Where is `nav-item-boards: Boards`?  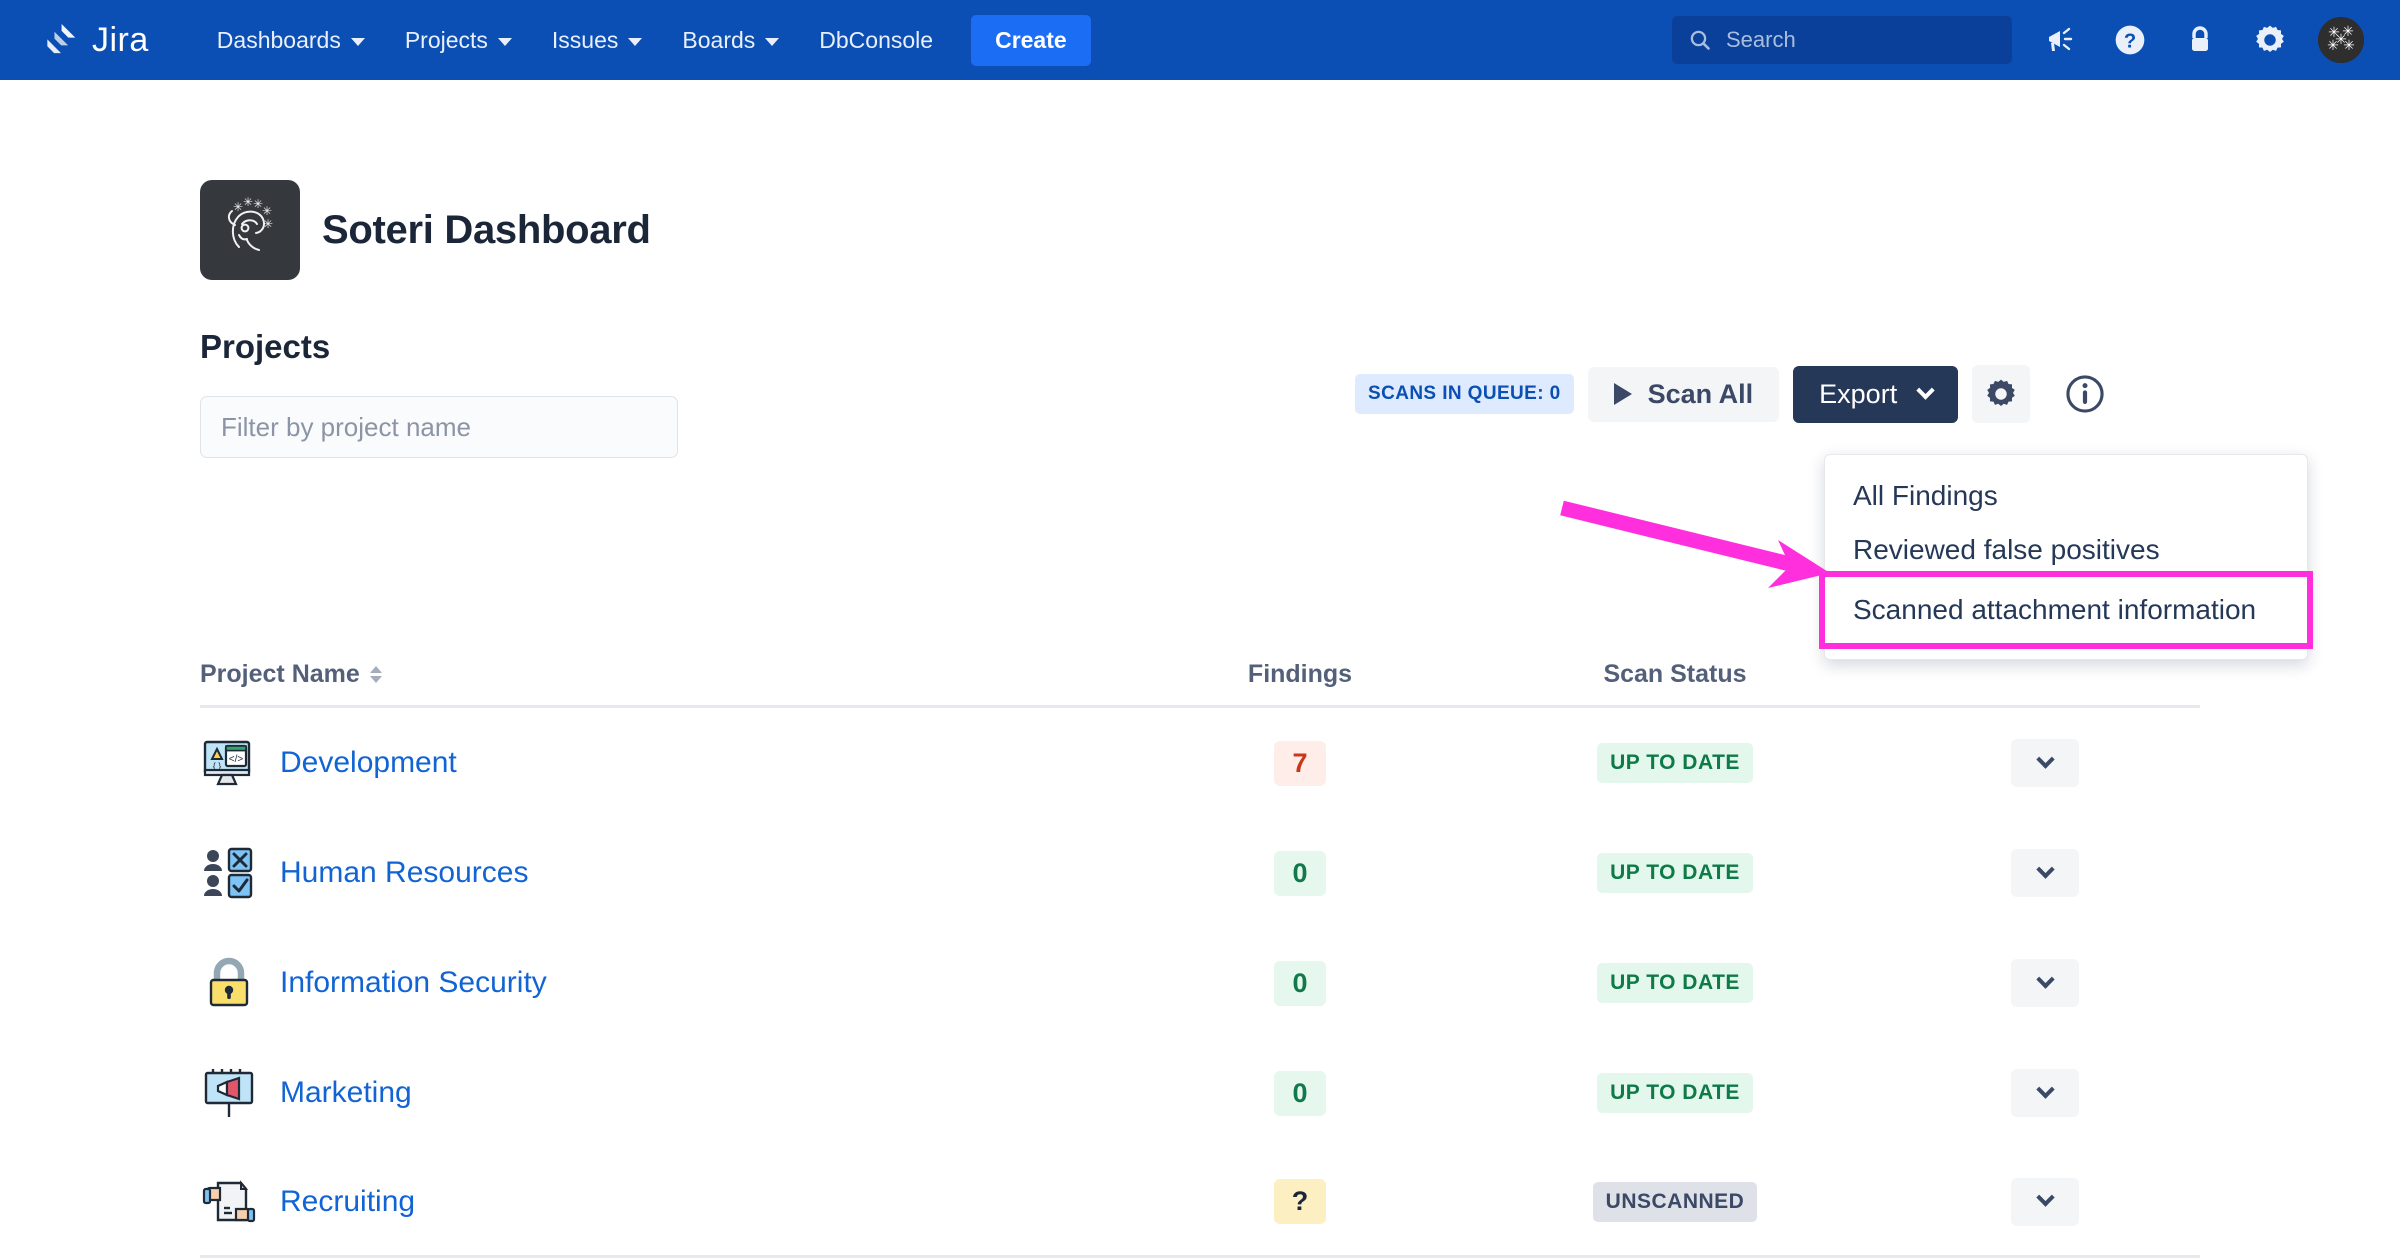 nav-item-boards: Boards is located at coordinates (730, 40).